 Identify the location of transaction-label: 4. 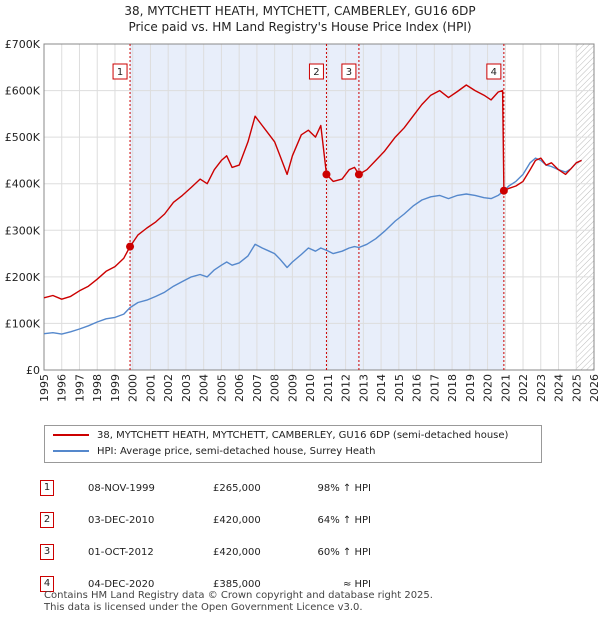
(494, 72).